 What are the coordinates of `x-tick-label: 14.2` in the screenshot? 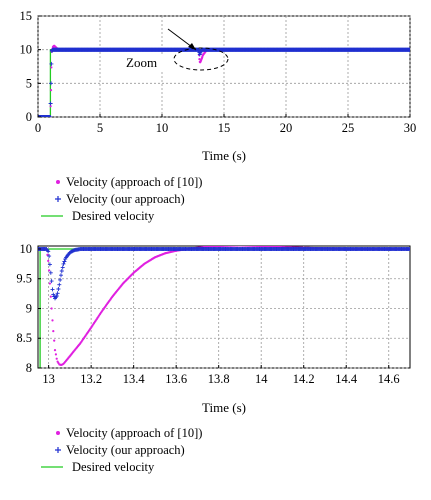 It's located at (304, 379).